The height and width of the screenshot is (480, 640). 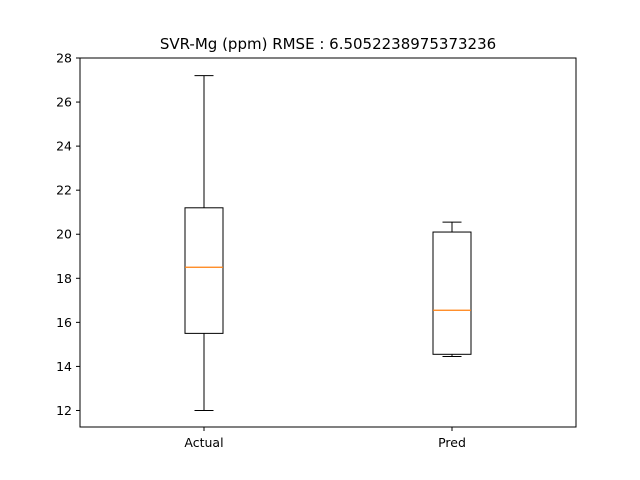 What do you see at coordinates (64, 102) in the screenshot?
I see `y-tick-label: 26` at bounding box center [64, 102].